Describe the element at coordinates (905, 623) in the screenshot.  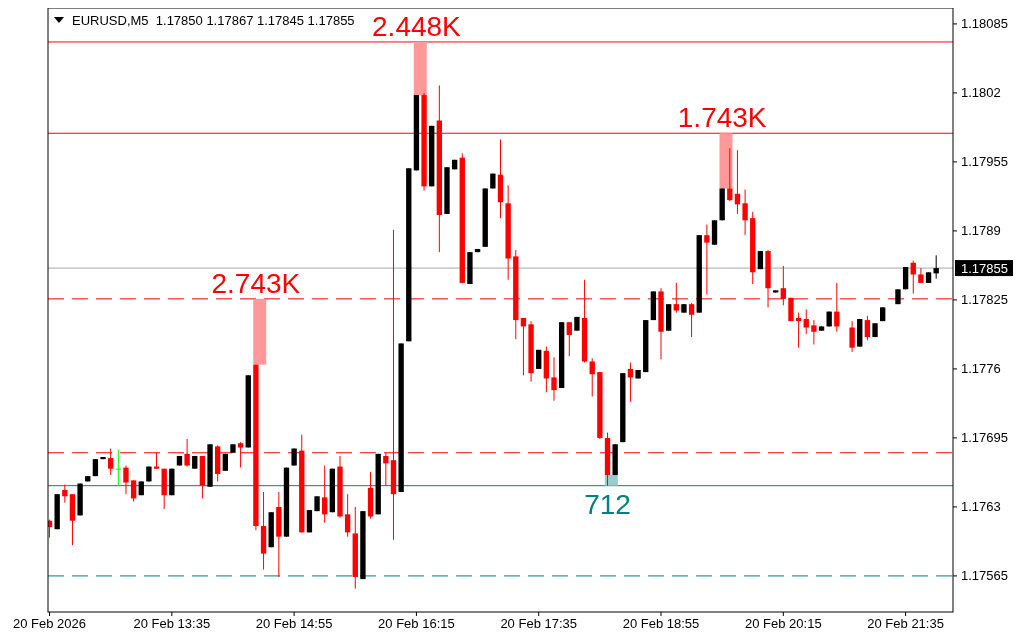
I see `x-tick-label: 20 Feb 21:35` at that location.